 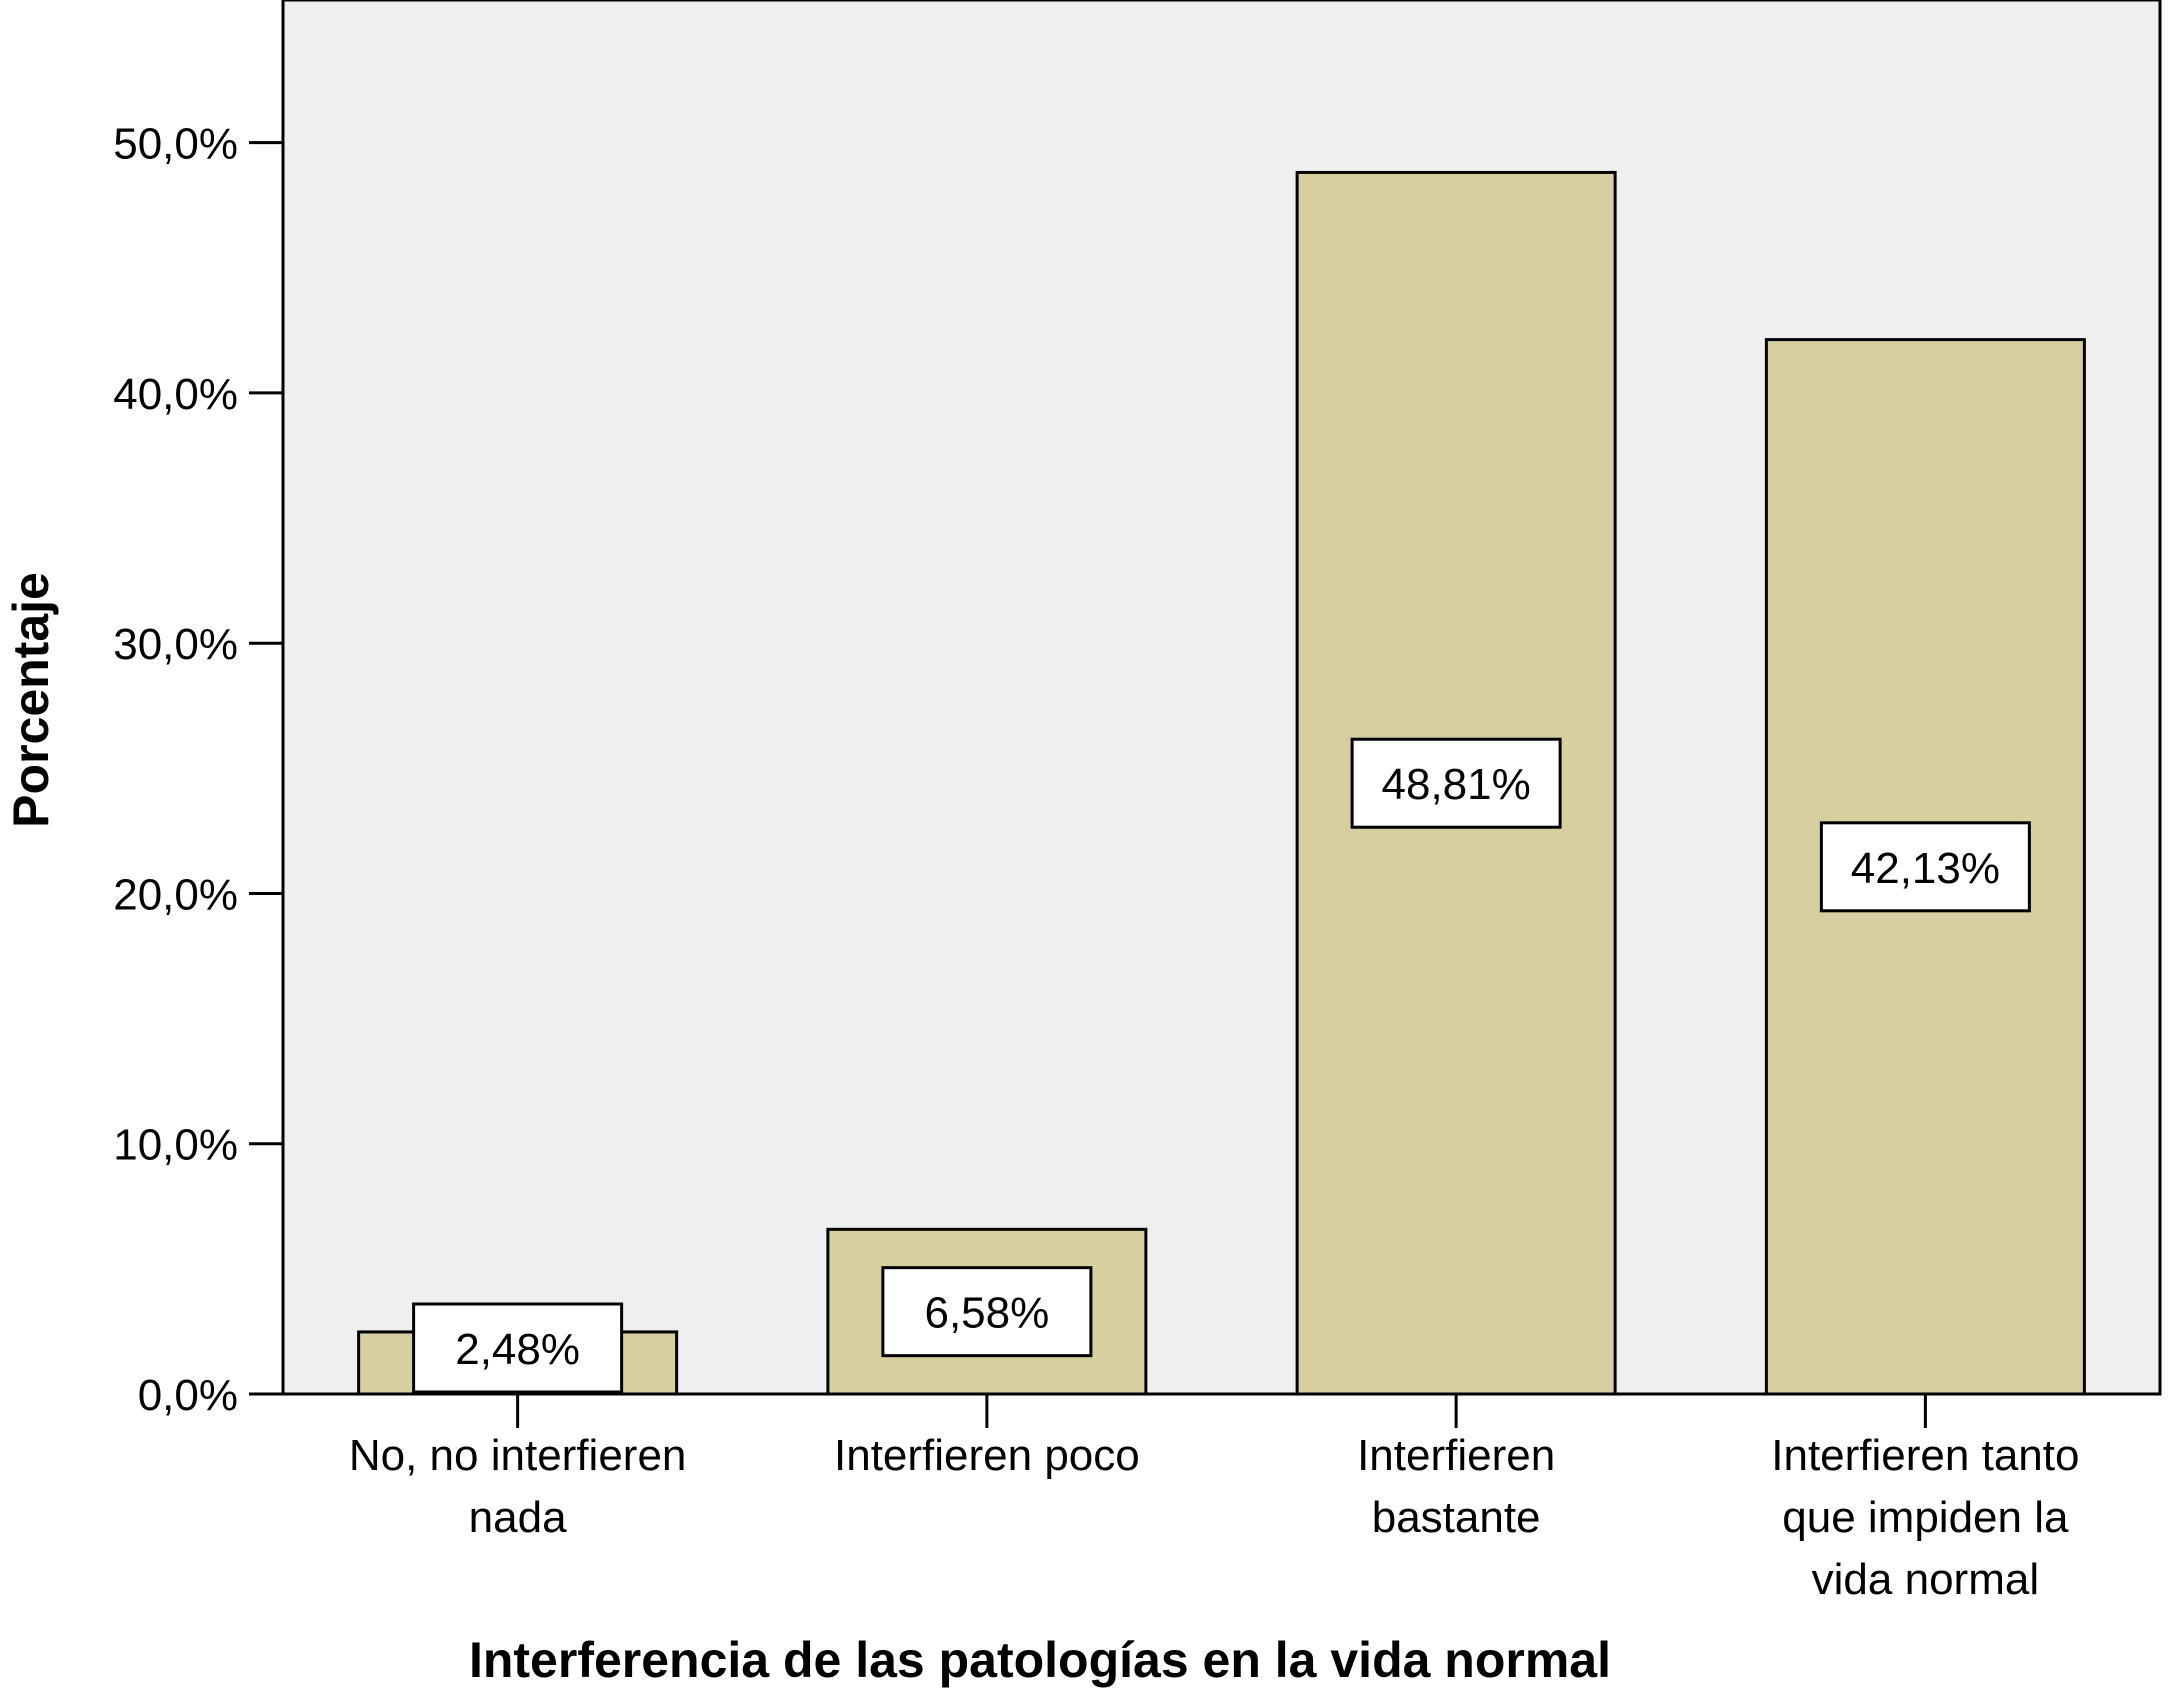 I want to click on data-label: 42,13%, so click(x=1925, y=868).